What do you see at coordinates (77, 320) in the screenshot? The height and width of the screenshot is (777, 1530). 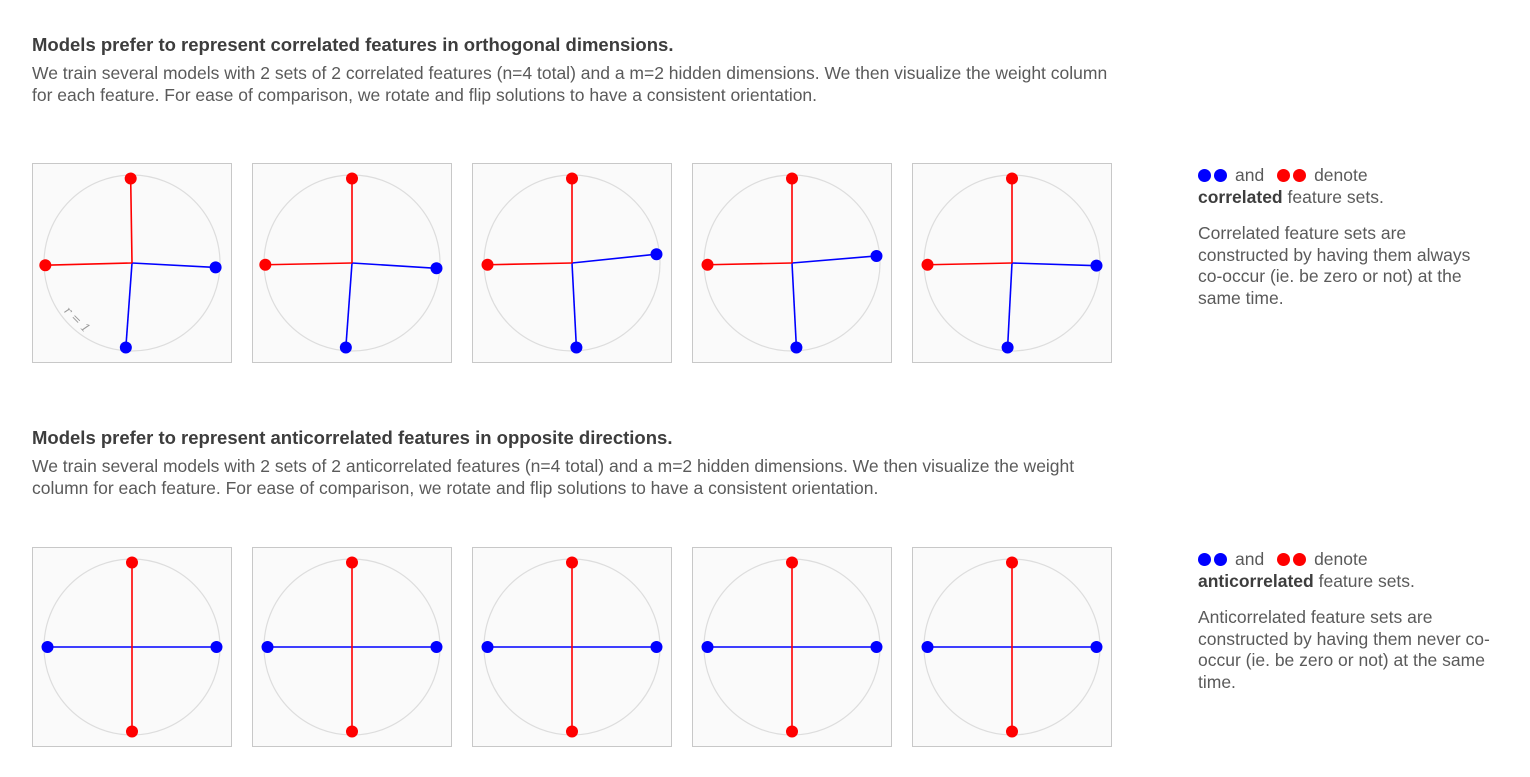 I see `radius-label: r = 1` at bounding box center [77, 320].